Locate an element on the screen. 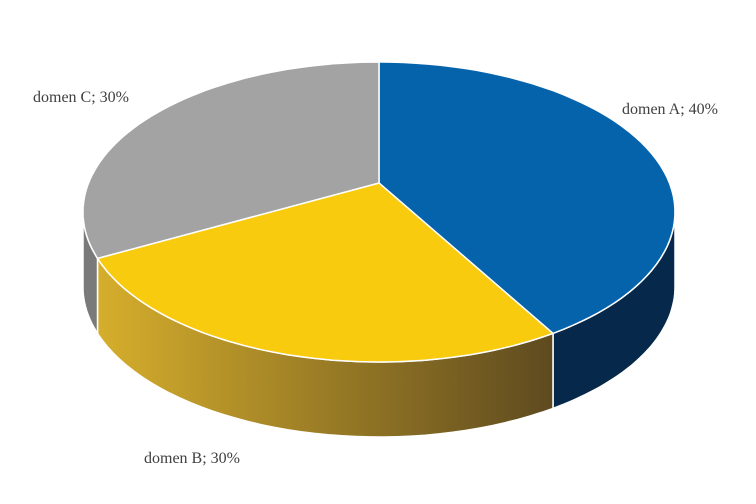  data-label-domen-c: domen C; 30% is located at coordinates (81, 97).